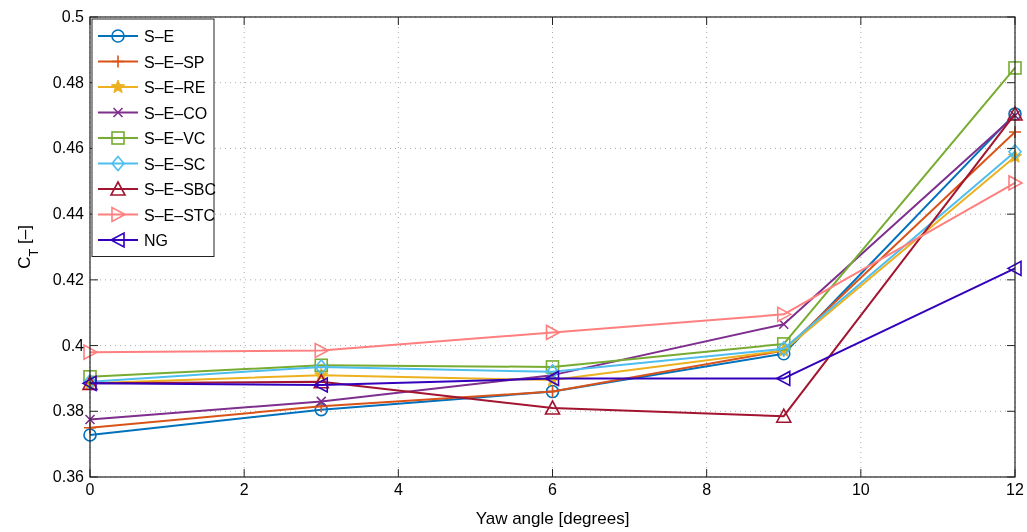  I want to click on legend-label: S–E–RE, so click(175, 87).